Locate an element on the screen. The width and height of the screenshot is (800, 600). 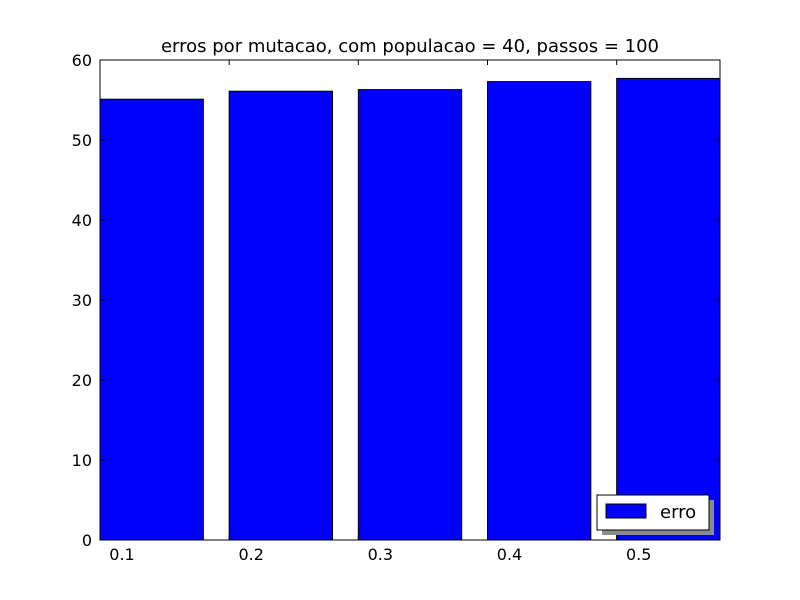
y-tick-label: 40 is located at coordinates (82, 220).